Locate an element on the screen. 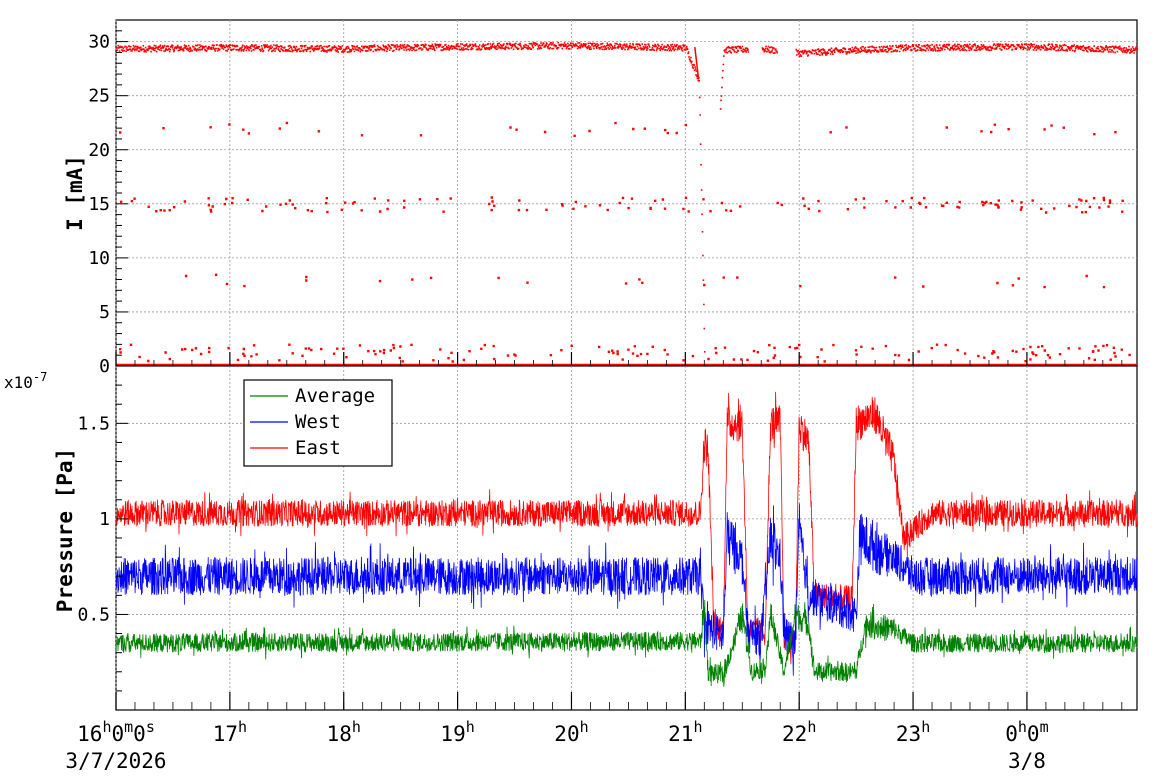  current-y-tick-label: 5 is located at coordinates (104, 312).